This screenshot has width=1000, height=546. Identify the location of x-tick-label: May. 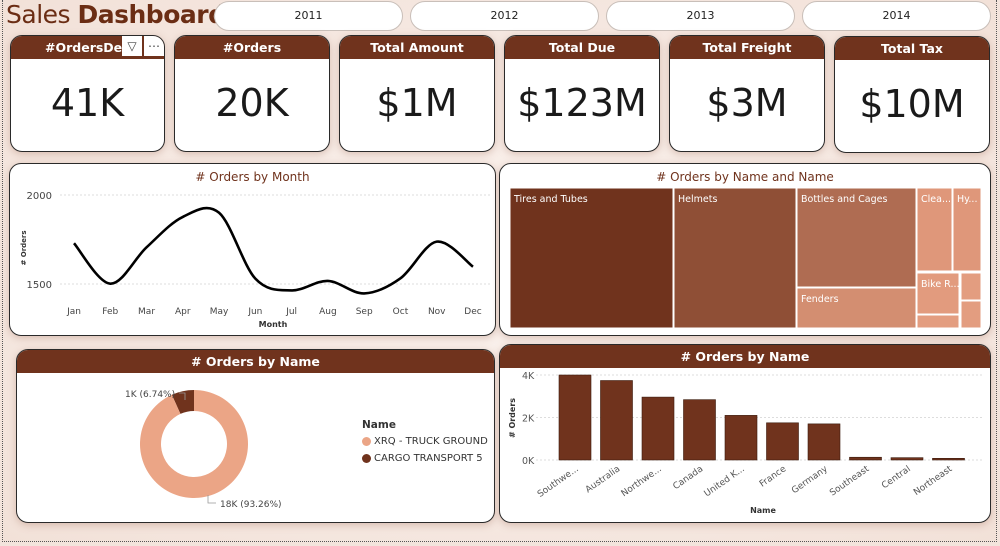
(219, 312).